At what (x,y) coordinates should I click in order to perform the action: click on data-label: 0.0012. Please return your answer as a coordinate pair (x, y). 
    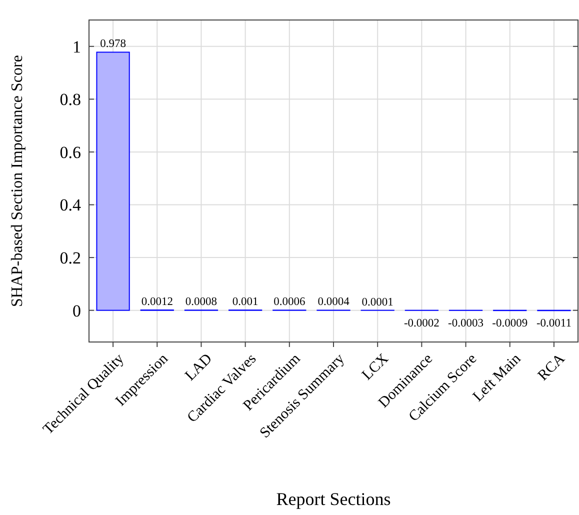
    Looking at the image, I should click on (157, 302).